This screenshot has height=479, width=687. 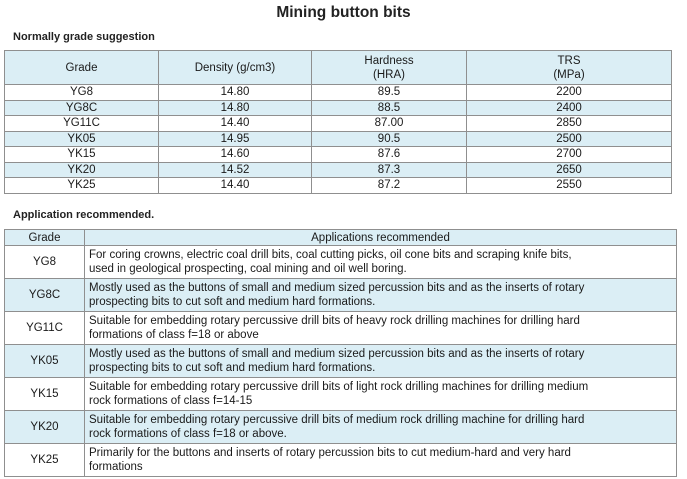 I want to click on cell-hardness: 89.5, so click(x=389, y=92).